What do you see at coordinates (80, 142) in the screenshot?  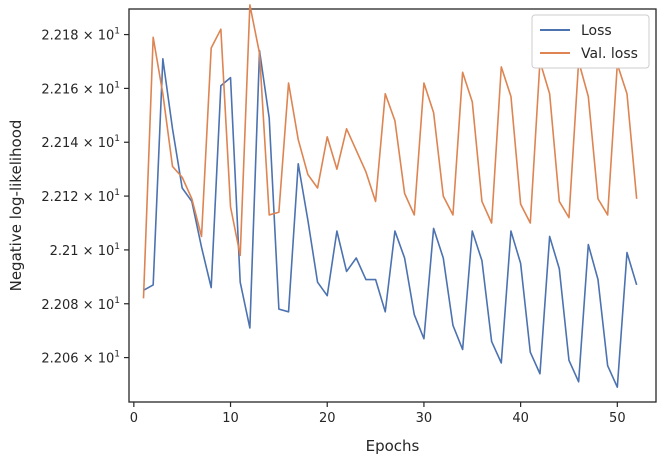 I see `y-tick-label: 2.214 × 10¹` at bounding box center [80, 142].